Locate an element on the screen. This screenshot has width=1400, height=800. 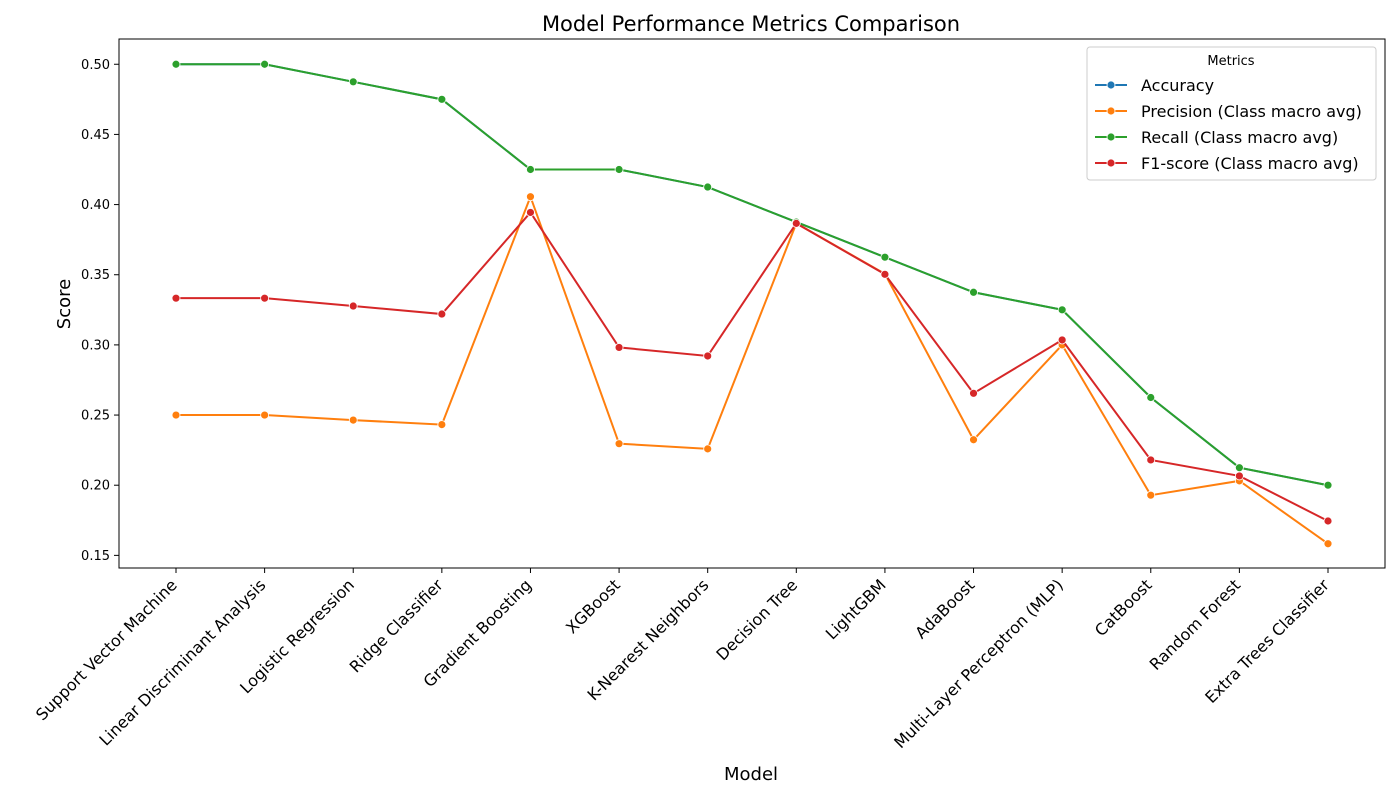
legend-label: F1-score (Class macro avg) is located at coordinates (1250, 163).